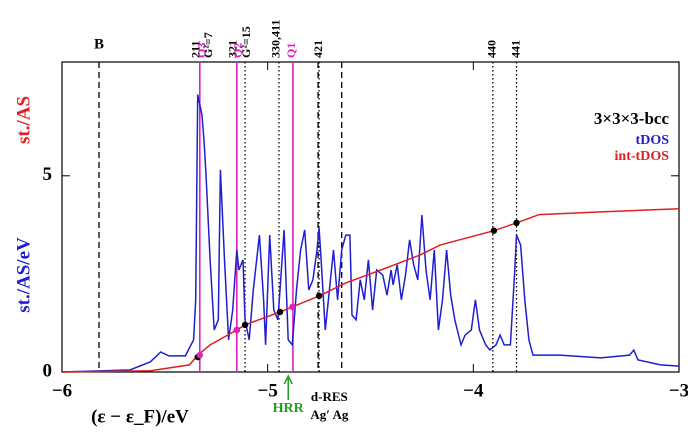 The width and height of the screenshot is (688, 439). Describe the element at coordinates (246, 42) in the screenshot. I see `line-label: G²=15` at that location.